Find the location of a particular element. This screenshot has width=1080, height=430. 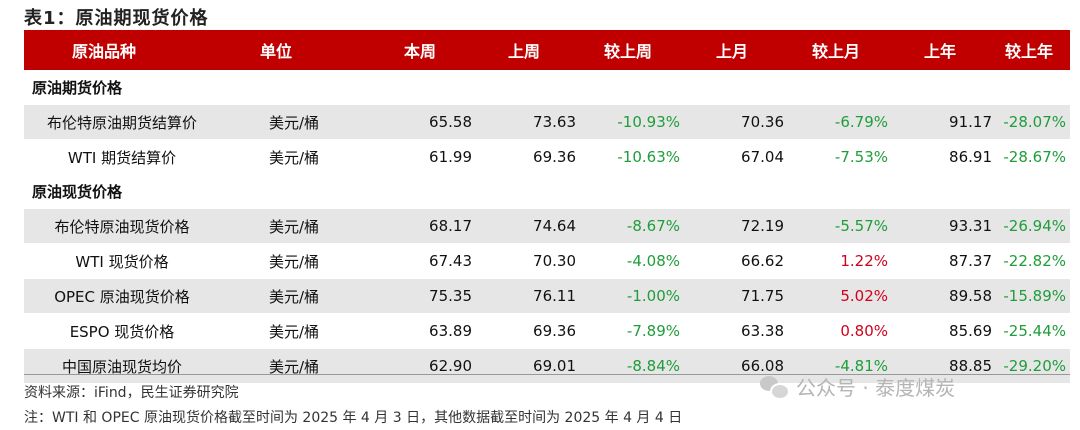

cell-name: 布伦特原油期货结算价 is located at coordinates (121, 122).